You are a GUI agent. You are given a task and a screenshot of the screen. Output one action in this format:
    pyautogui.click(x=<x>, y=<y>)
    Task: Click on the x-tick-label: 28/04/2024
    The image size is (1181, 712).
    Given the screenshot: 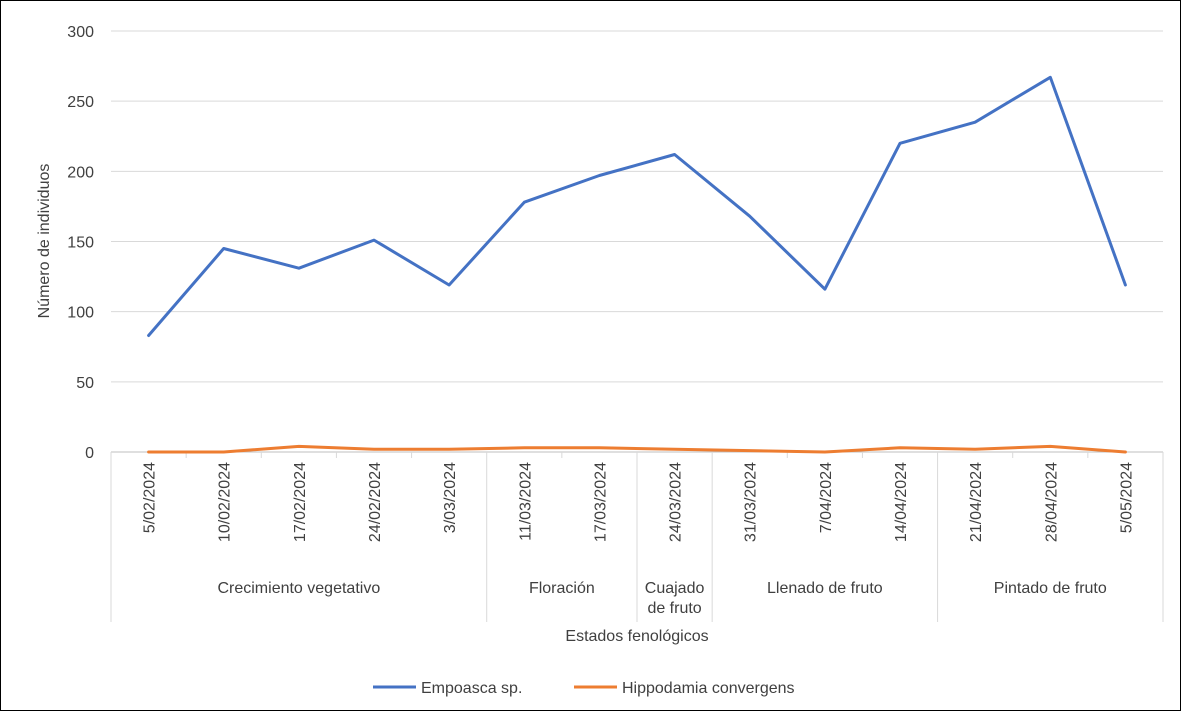 What is the action you would take?
    pyautogui.click(x=1051, y=502)
    